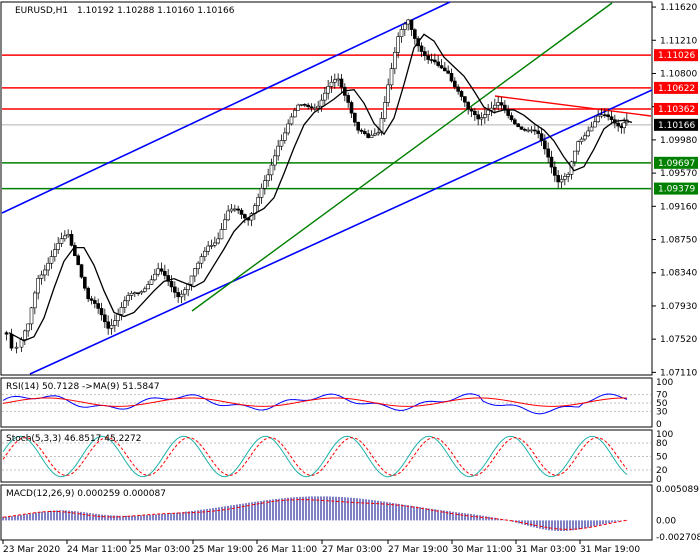 This screenshot has width=700, height=560. What do you see at coordinates (678, 340) in the screenshot?
I see `y-tick-label: 1.07520` at bounding box center [678, 340].